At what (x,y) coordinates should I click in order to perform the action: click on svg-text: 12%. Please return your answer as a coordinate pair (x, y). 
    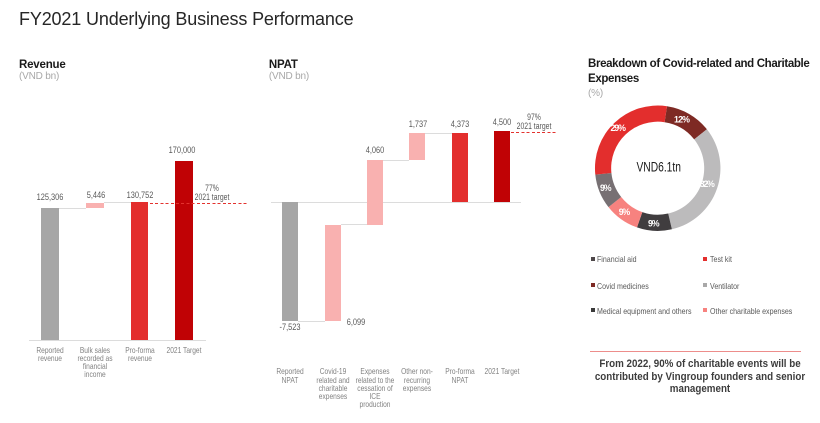
    Looking at the image, I should click on (682, 120).